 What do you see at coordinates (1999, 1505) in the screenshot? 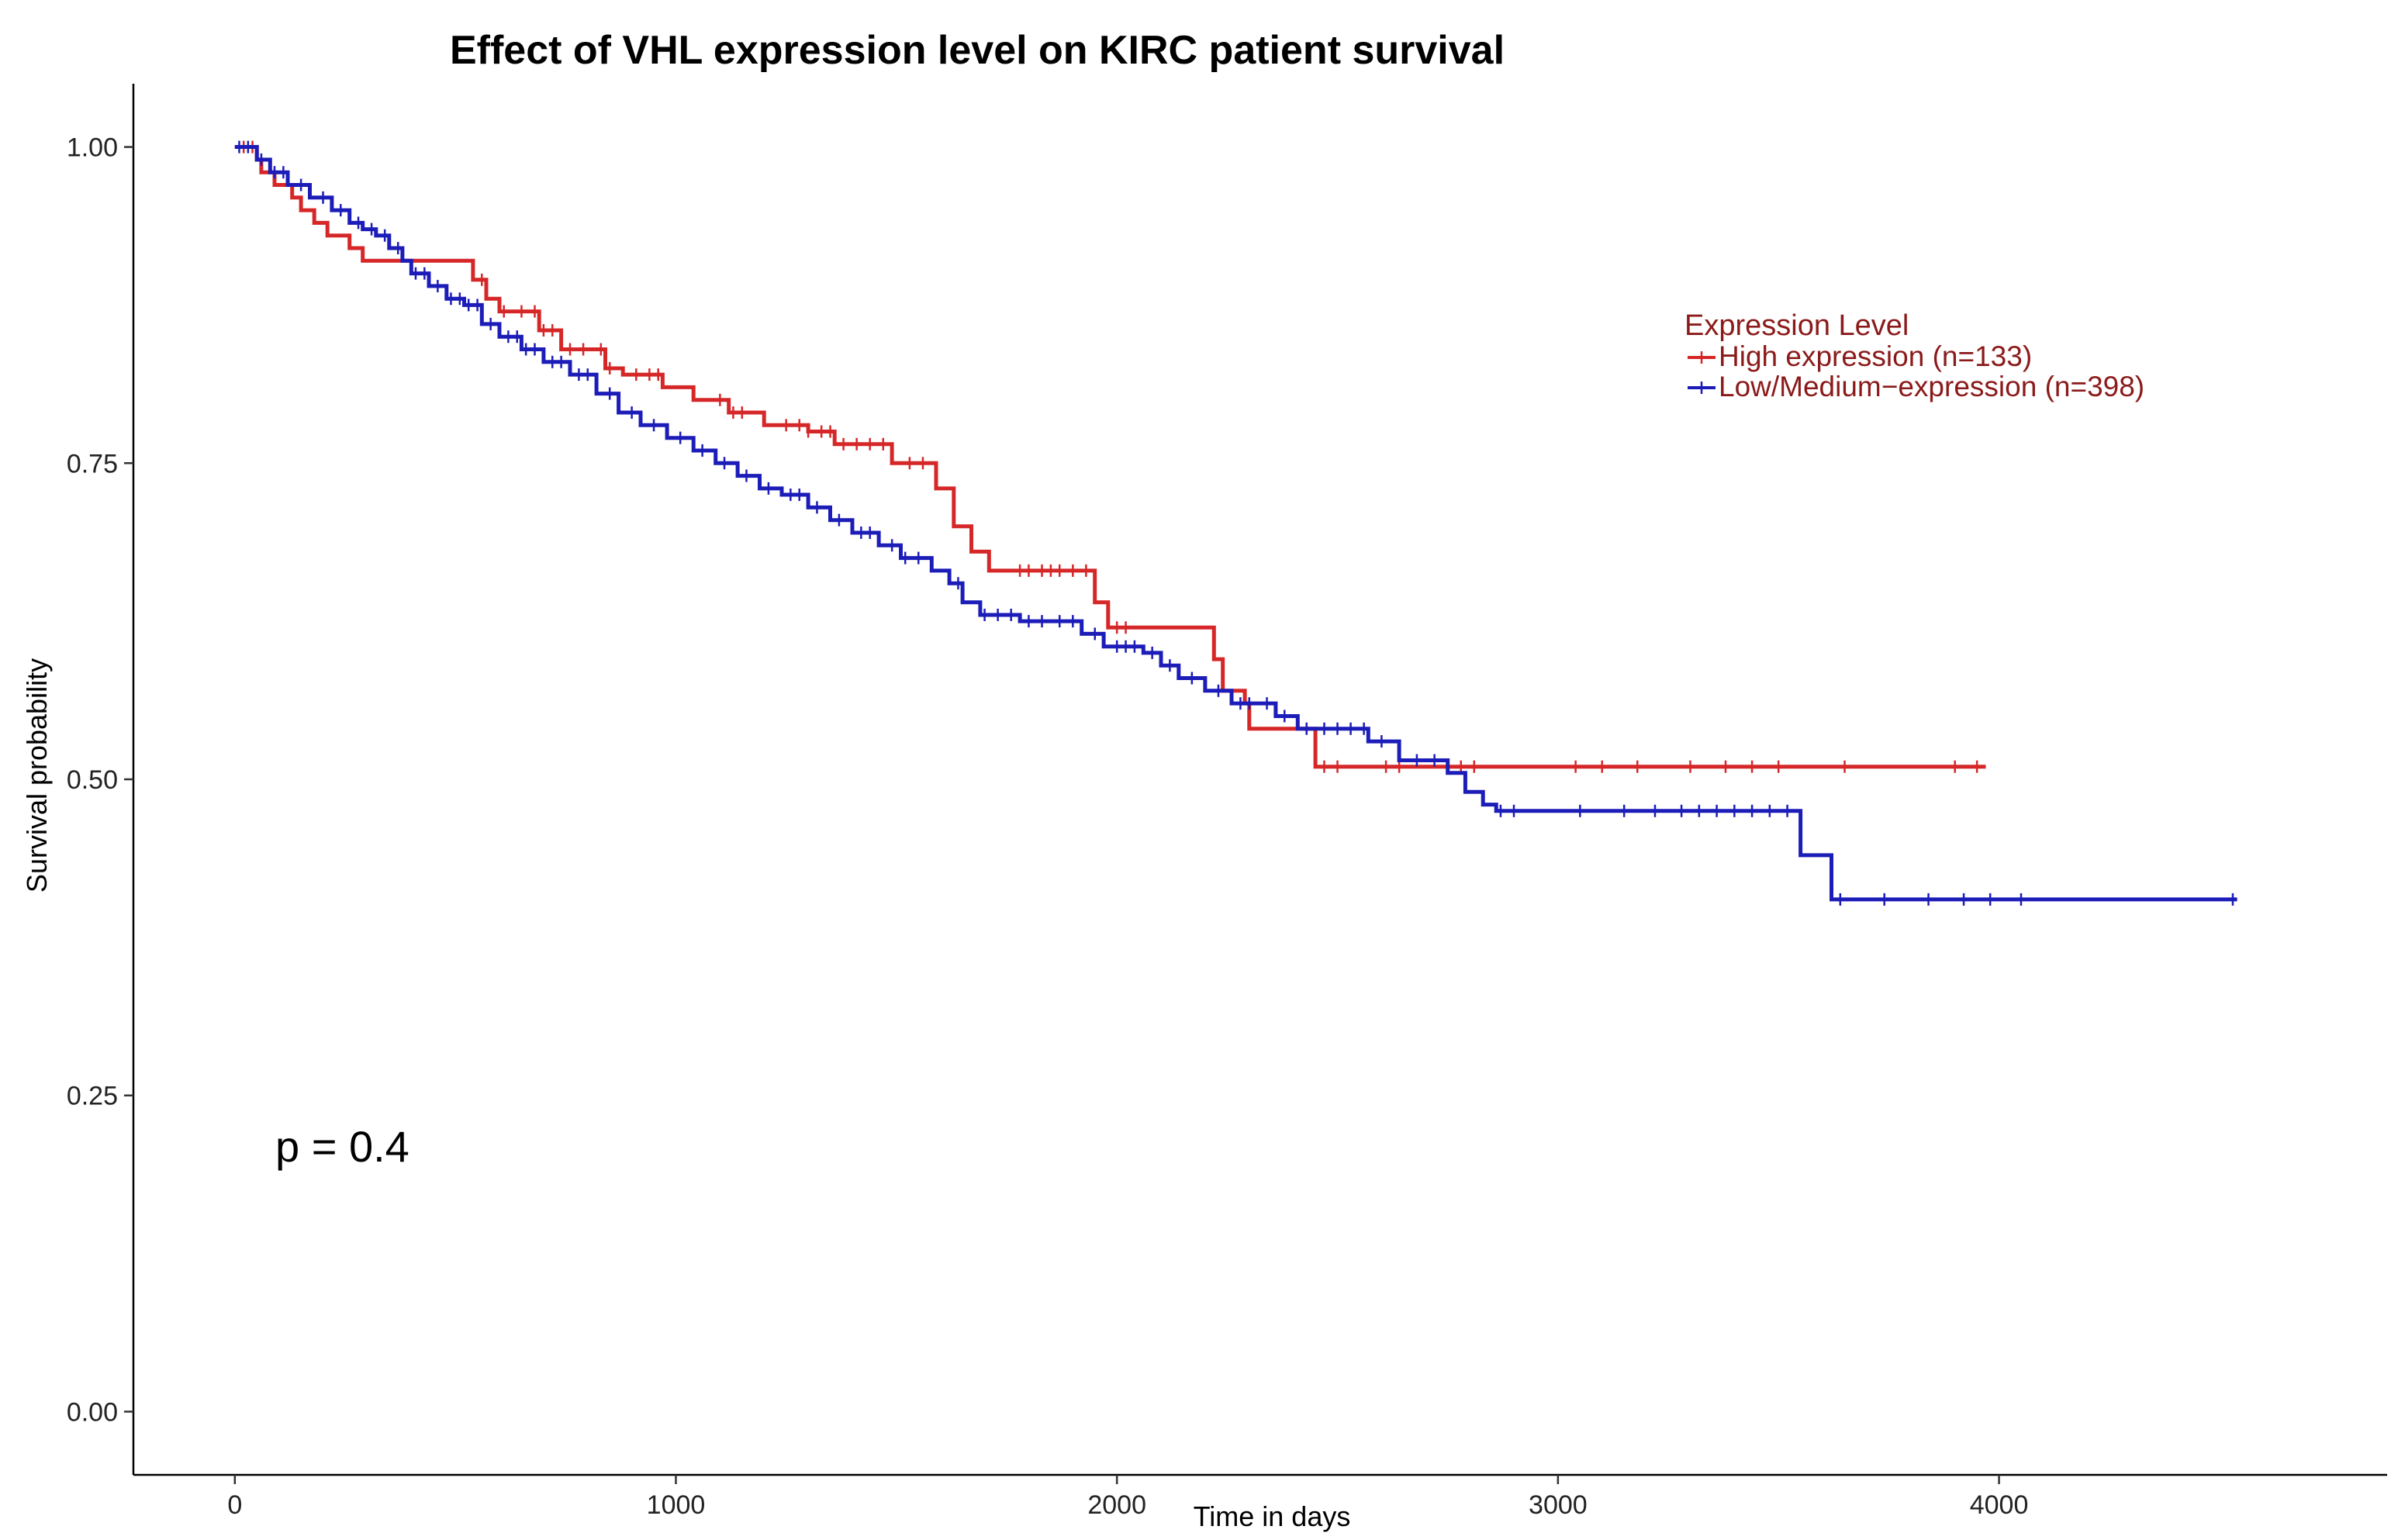
I see `x-tick-label: 4000` at bounding box center [1999, 1505].